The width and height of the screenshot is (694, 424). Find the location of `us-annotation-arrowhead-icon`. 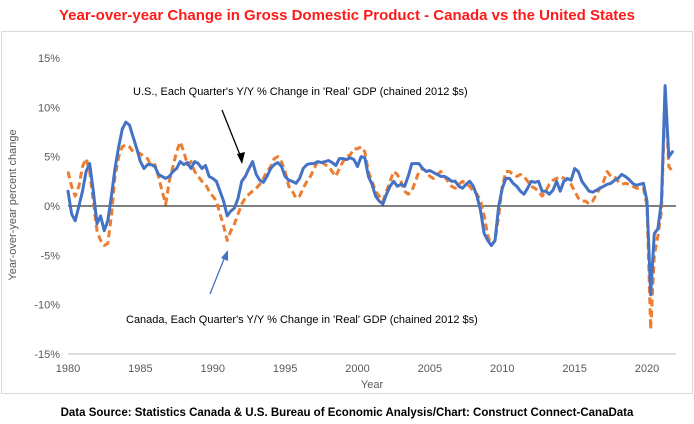

us-annotation-arrowhead-icon is located at coordinates (241, 158).